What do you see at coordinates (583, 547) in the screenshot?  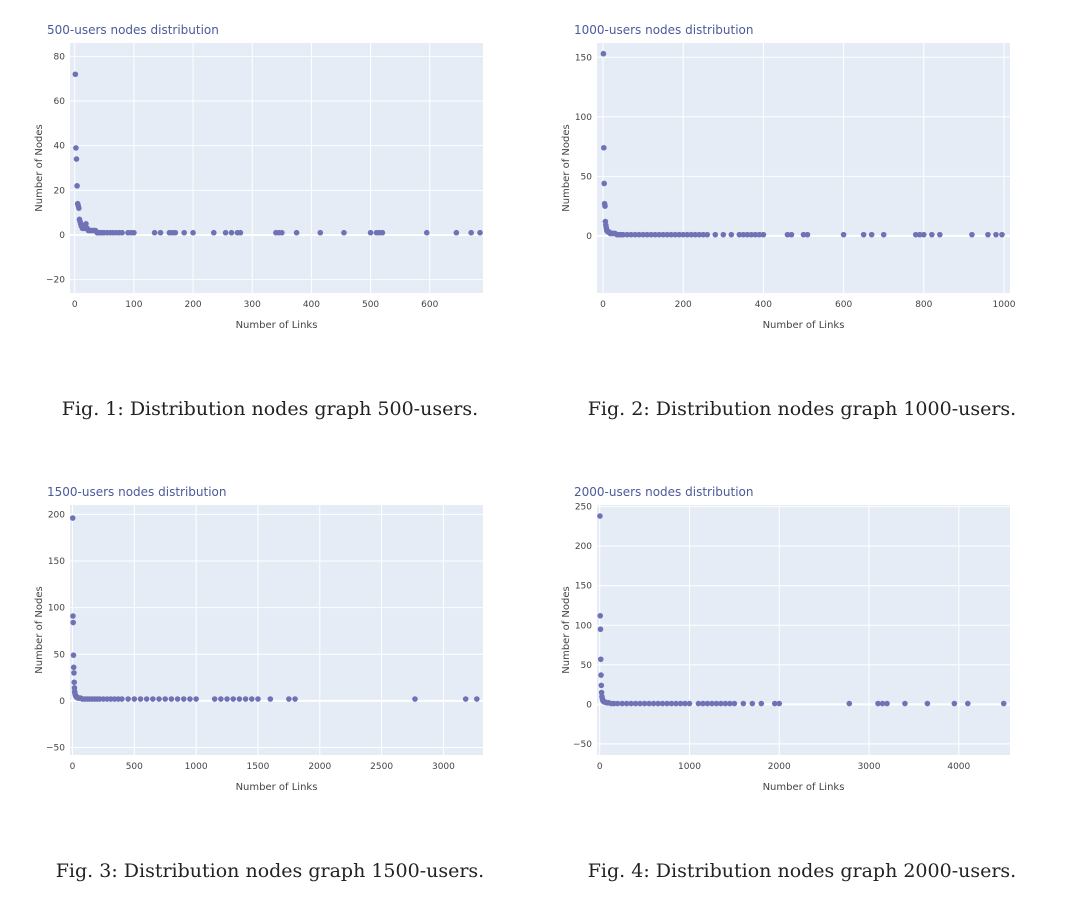 I see `y-tick-label: 200` at bounding box center [583, 547].